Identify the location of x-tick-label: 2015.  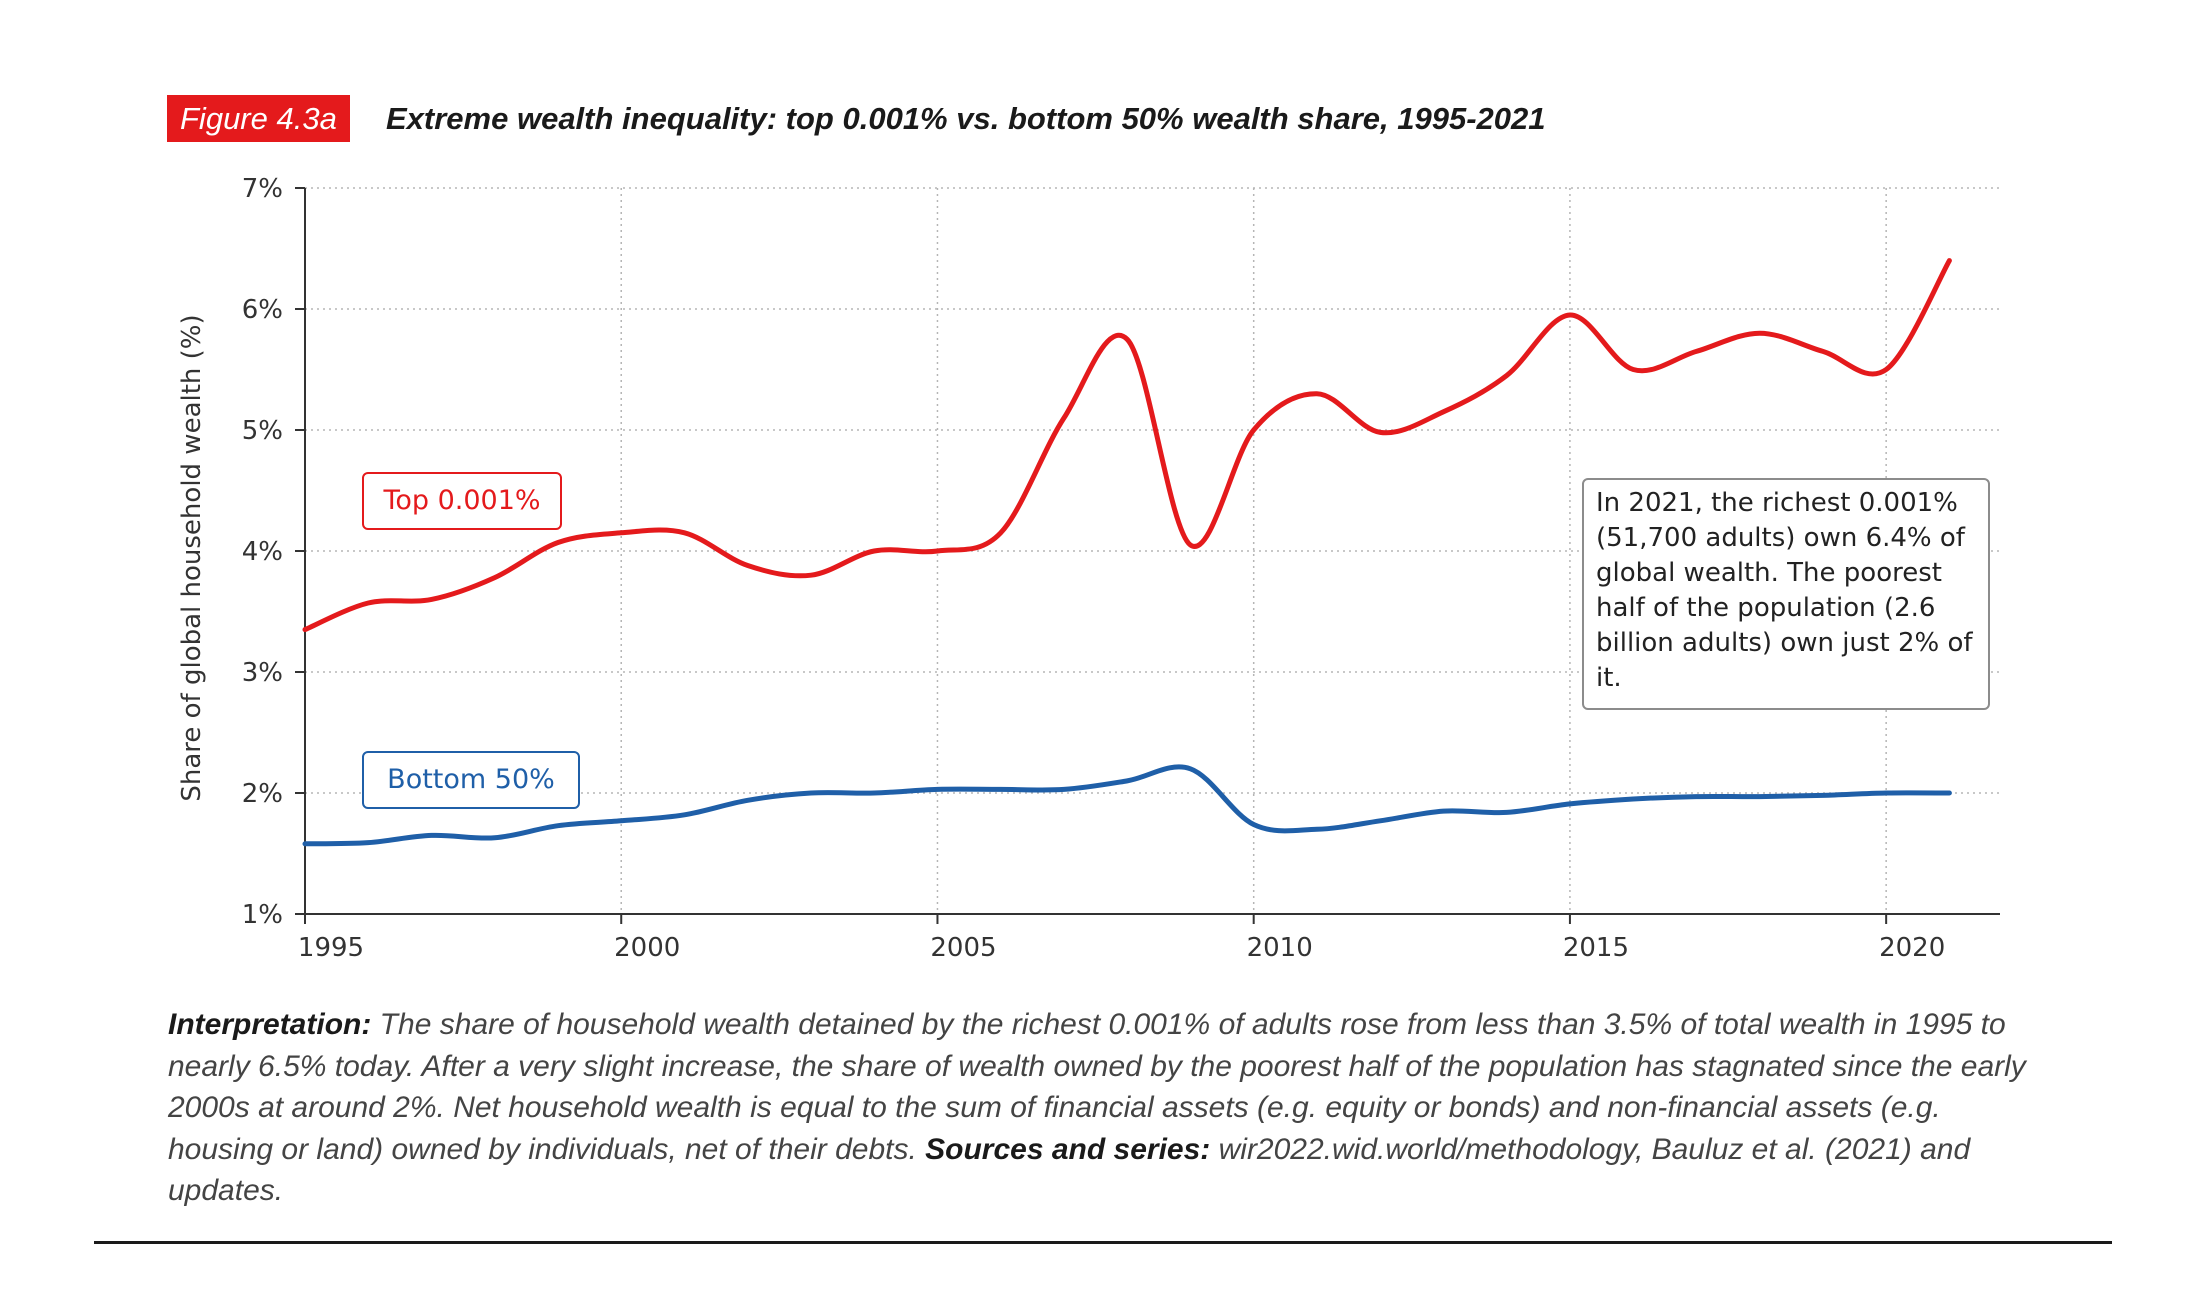
(1596, 948).